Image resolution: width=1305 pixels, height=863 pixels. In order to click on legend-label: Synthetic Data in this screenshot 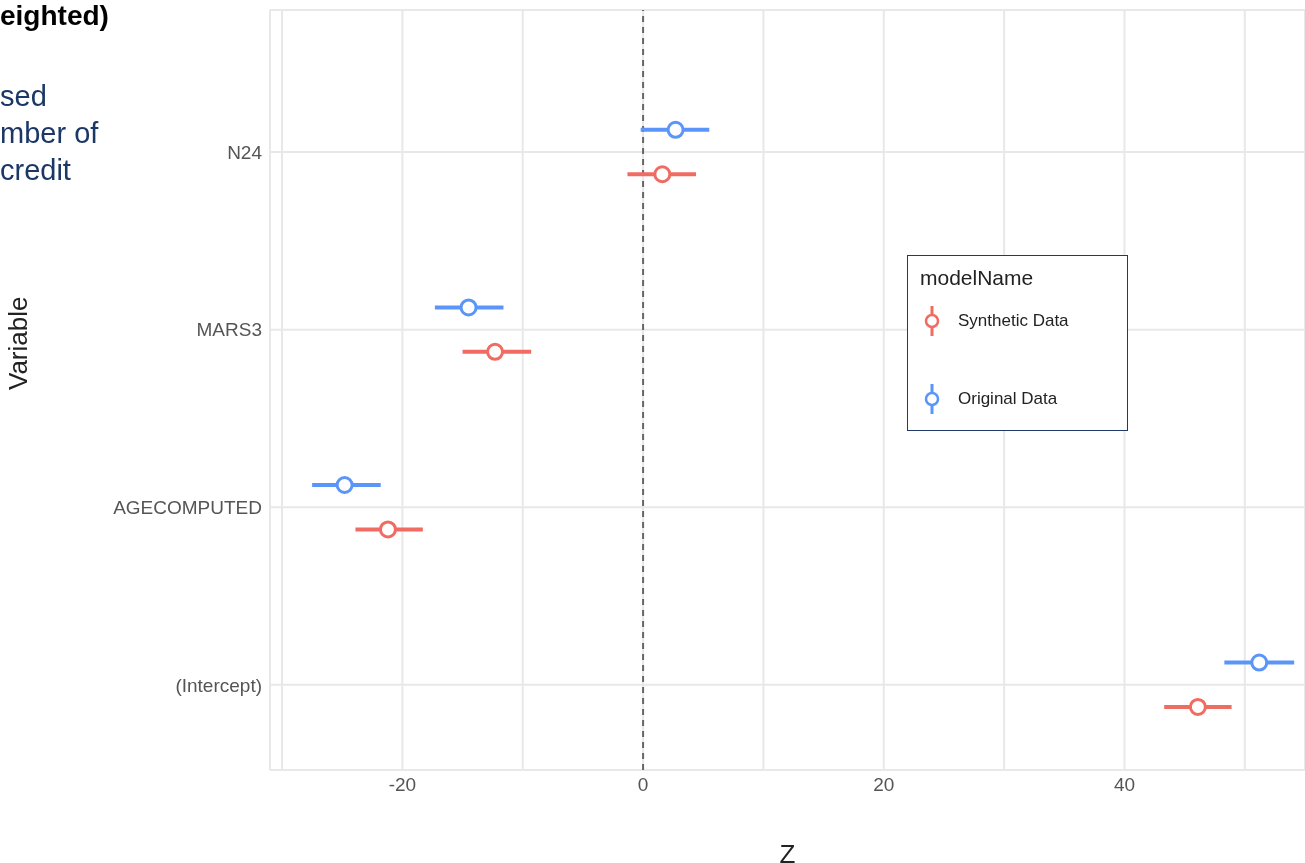, I will do `click(1013, 321)`.